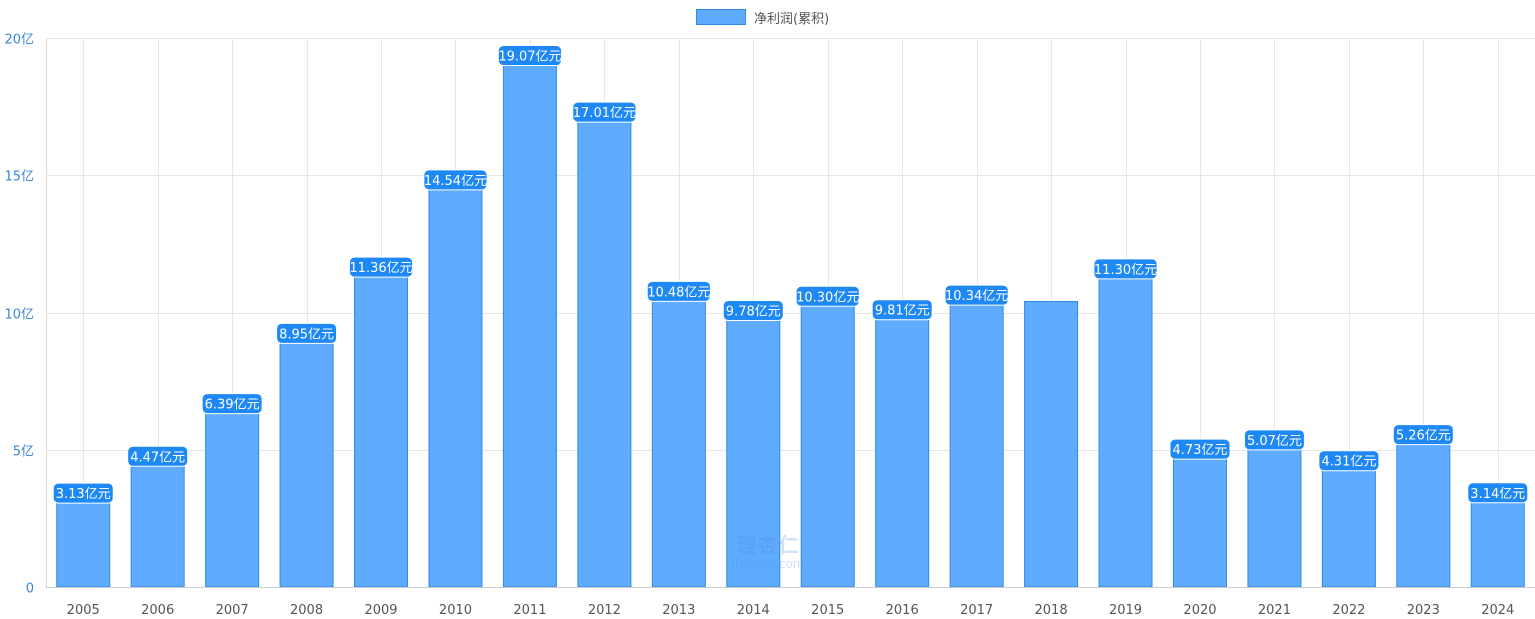 The height and width of the screenshot is (619, 1535). I want to click on x-tick-label: 2023, so click(1423, 610).